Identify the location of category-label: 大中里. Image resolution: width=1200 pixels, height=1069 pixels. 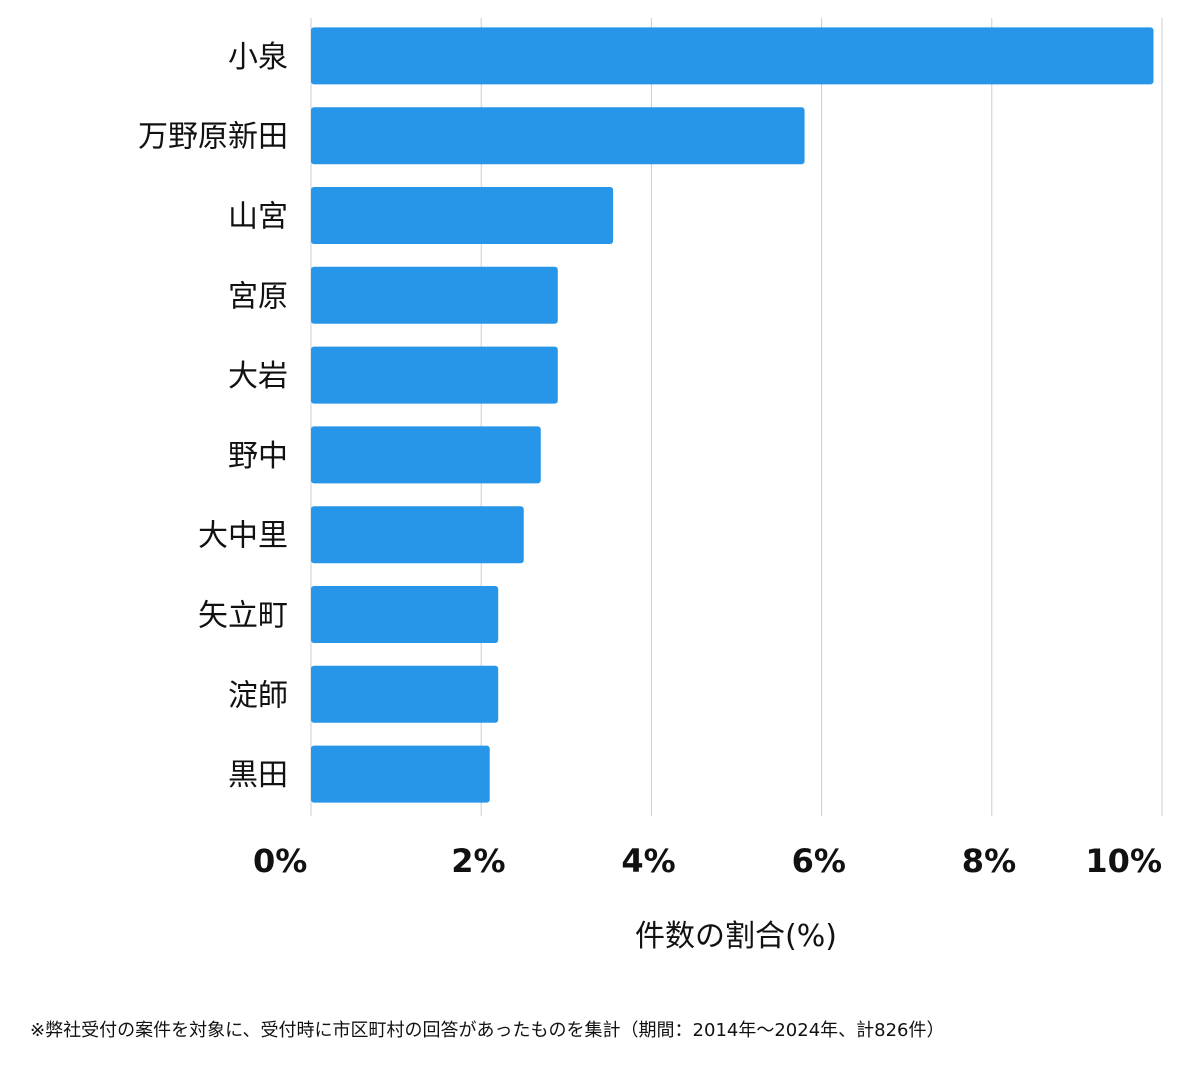
(243, 536).